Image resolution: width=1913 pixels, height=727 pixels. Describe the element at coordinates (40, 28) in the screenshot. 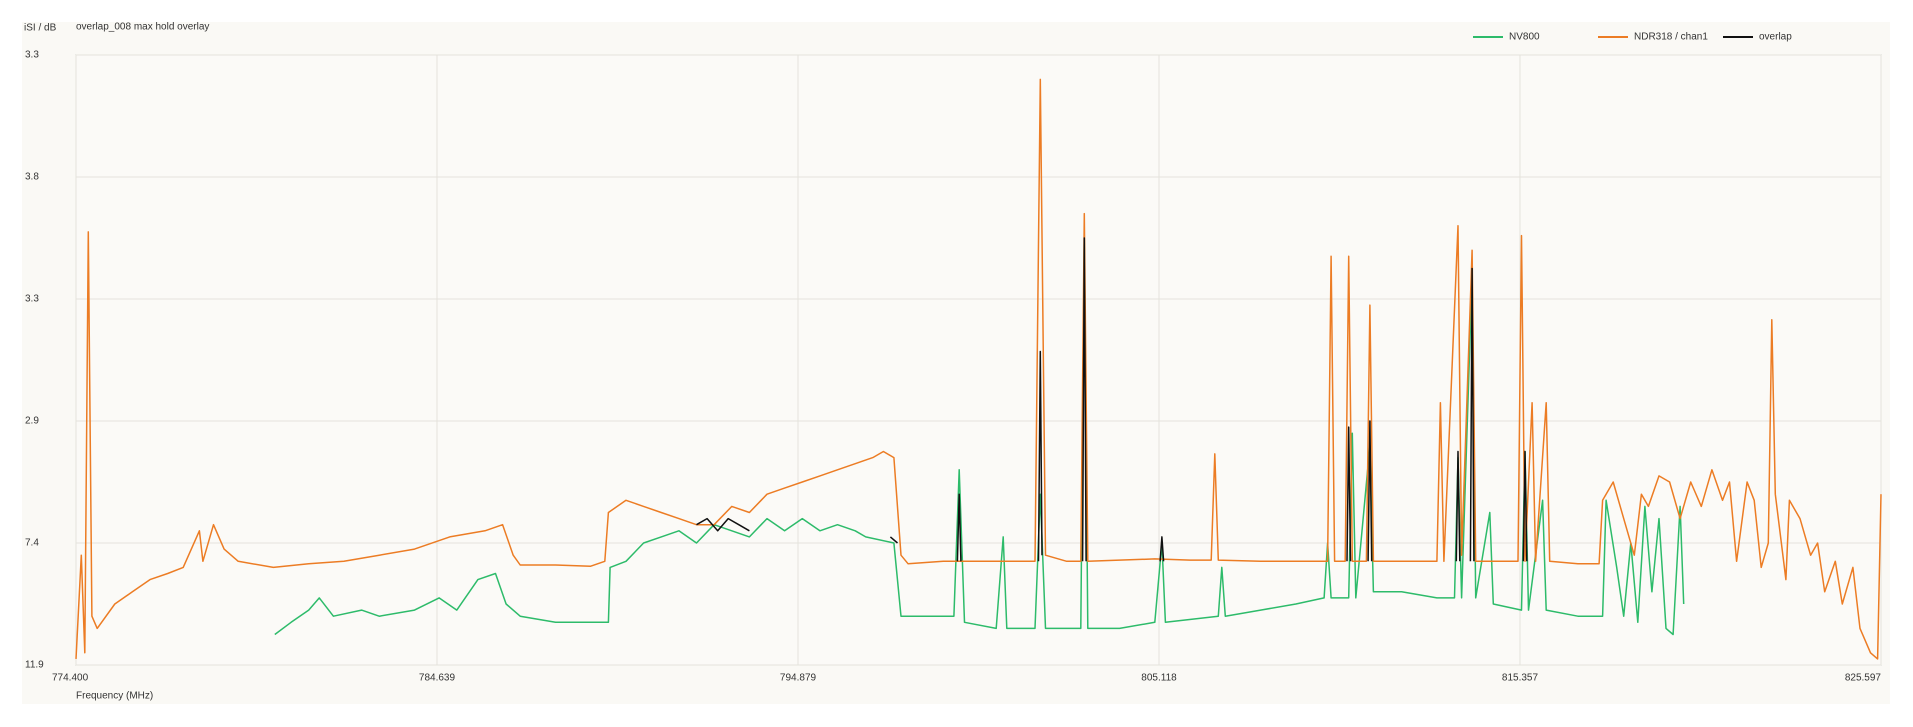

I see `y-axis-label: iSI / dB` at that location.